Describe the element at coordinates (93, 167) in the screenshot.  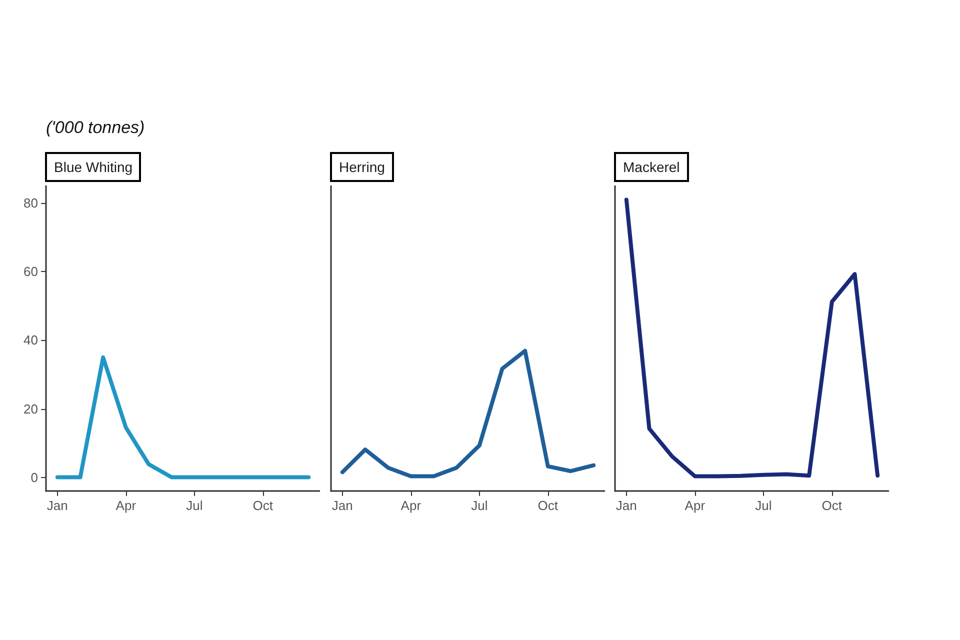
I see `chart-title: Blue Whiting` at that location.